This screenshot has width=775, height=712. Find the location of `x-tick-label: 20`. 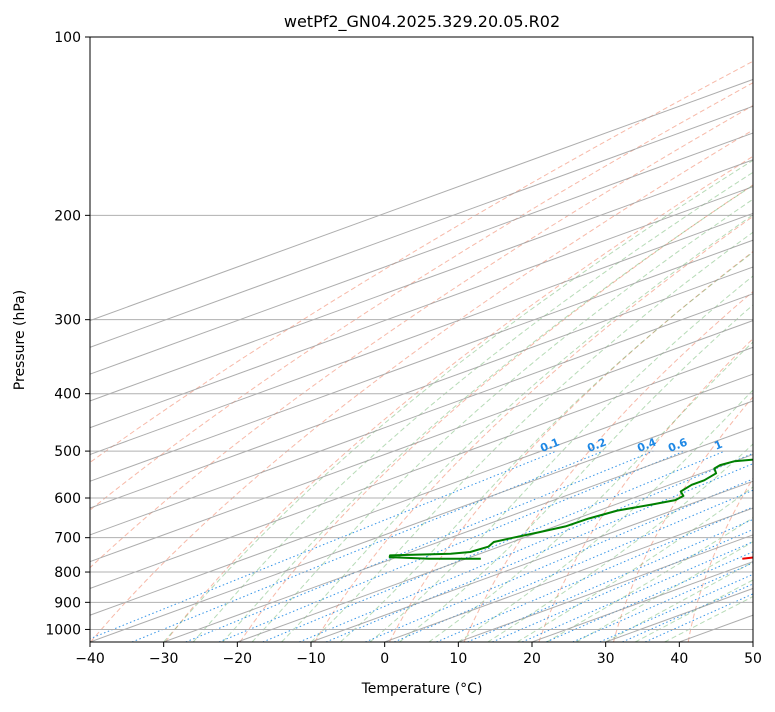

x-tick-label: 20 is located at coordinates (532, 659).